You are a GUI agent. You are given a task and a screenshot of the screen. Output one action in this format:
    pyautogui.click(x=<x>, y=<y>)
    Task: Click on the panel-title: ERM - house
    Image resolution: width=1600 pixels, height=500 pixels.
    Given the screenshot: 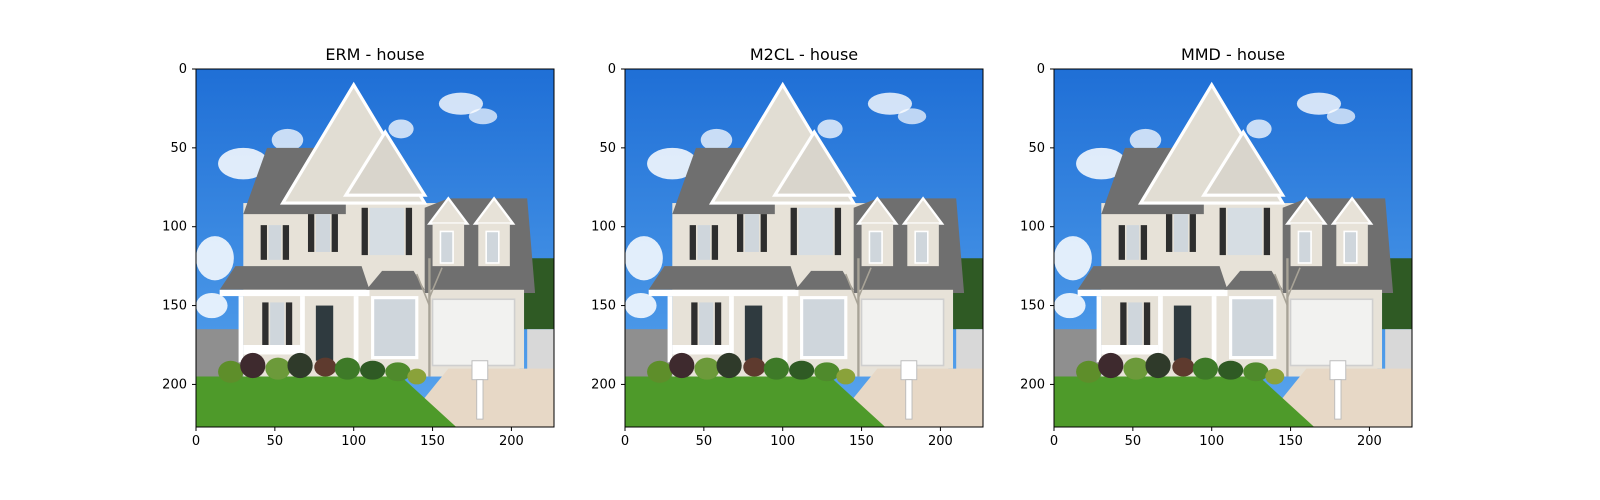 What is the action you would take?
    pyautogui.click(x=374, y=54)
    